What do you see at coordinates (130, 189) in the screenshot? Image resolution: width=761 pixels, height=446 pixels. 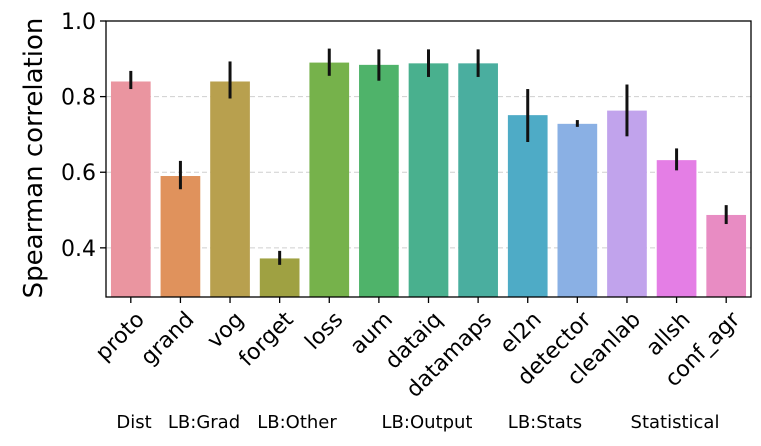 I see `bar-proto` at bounding box center [130, 189].